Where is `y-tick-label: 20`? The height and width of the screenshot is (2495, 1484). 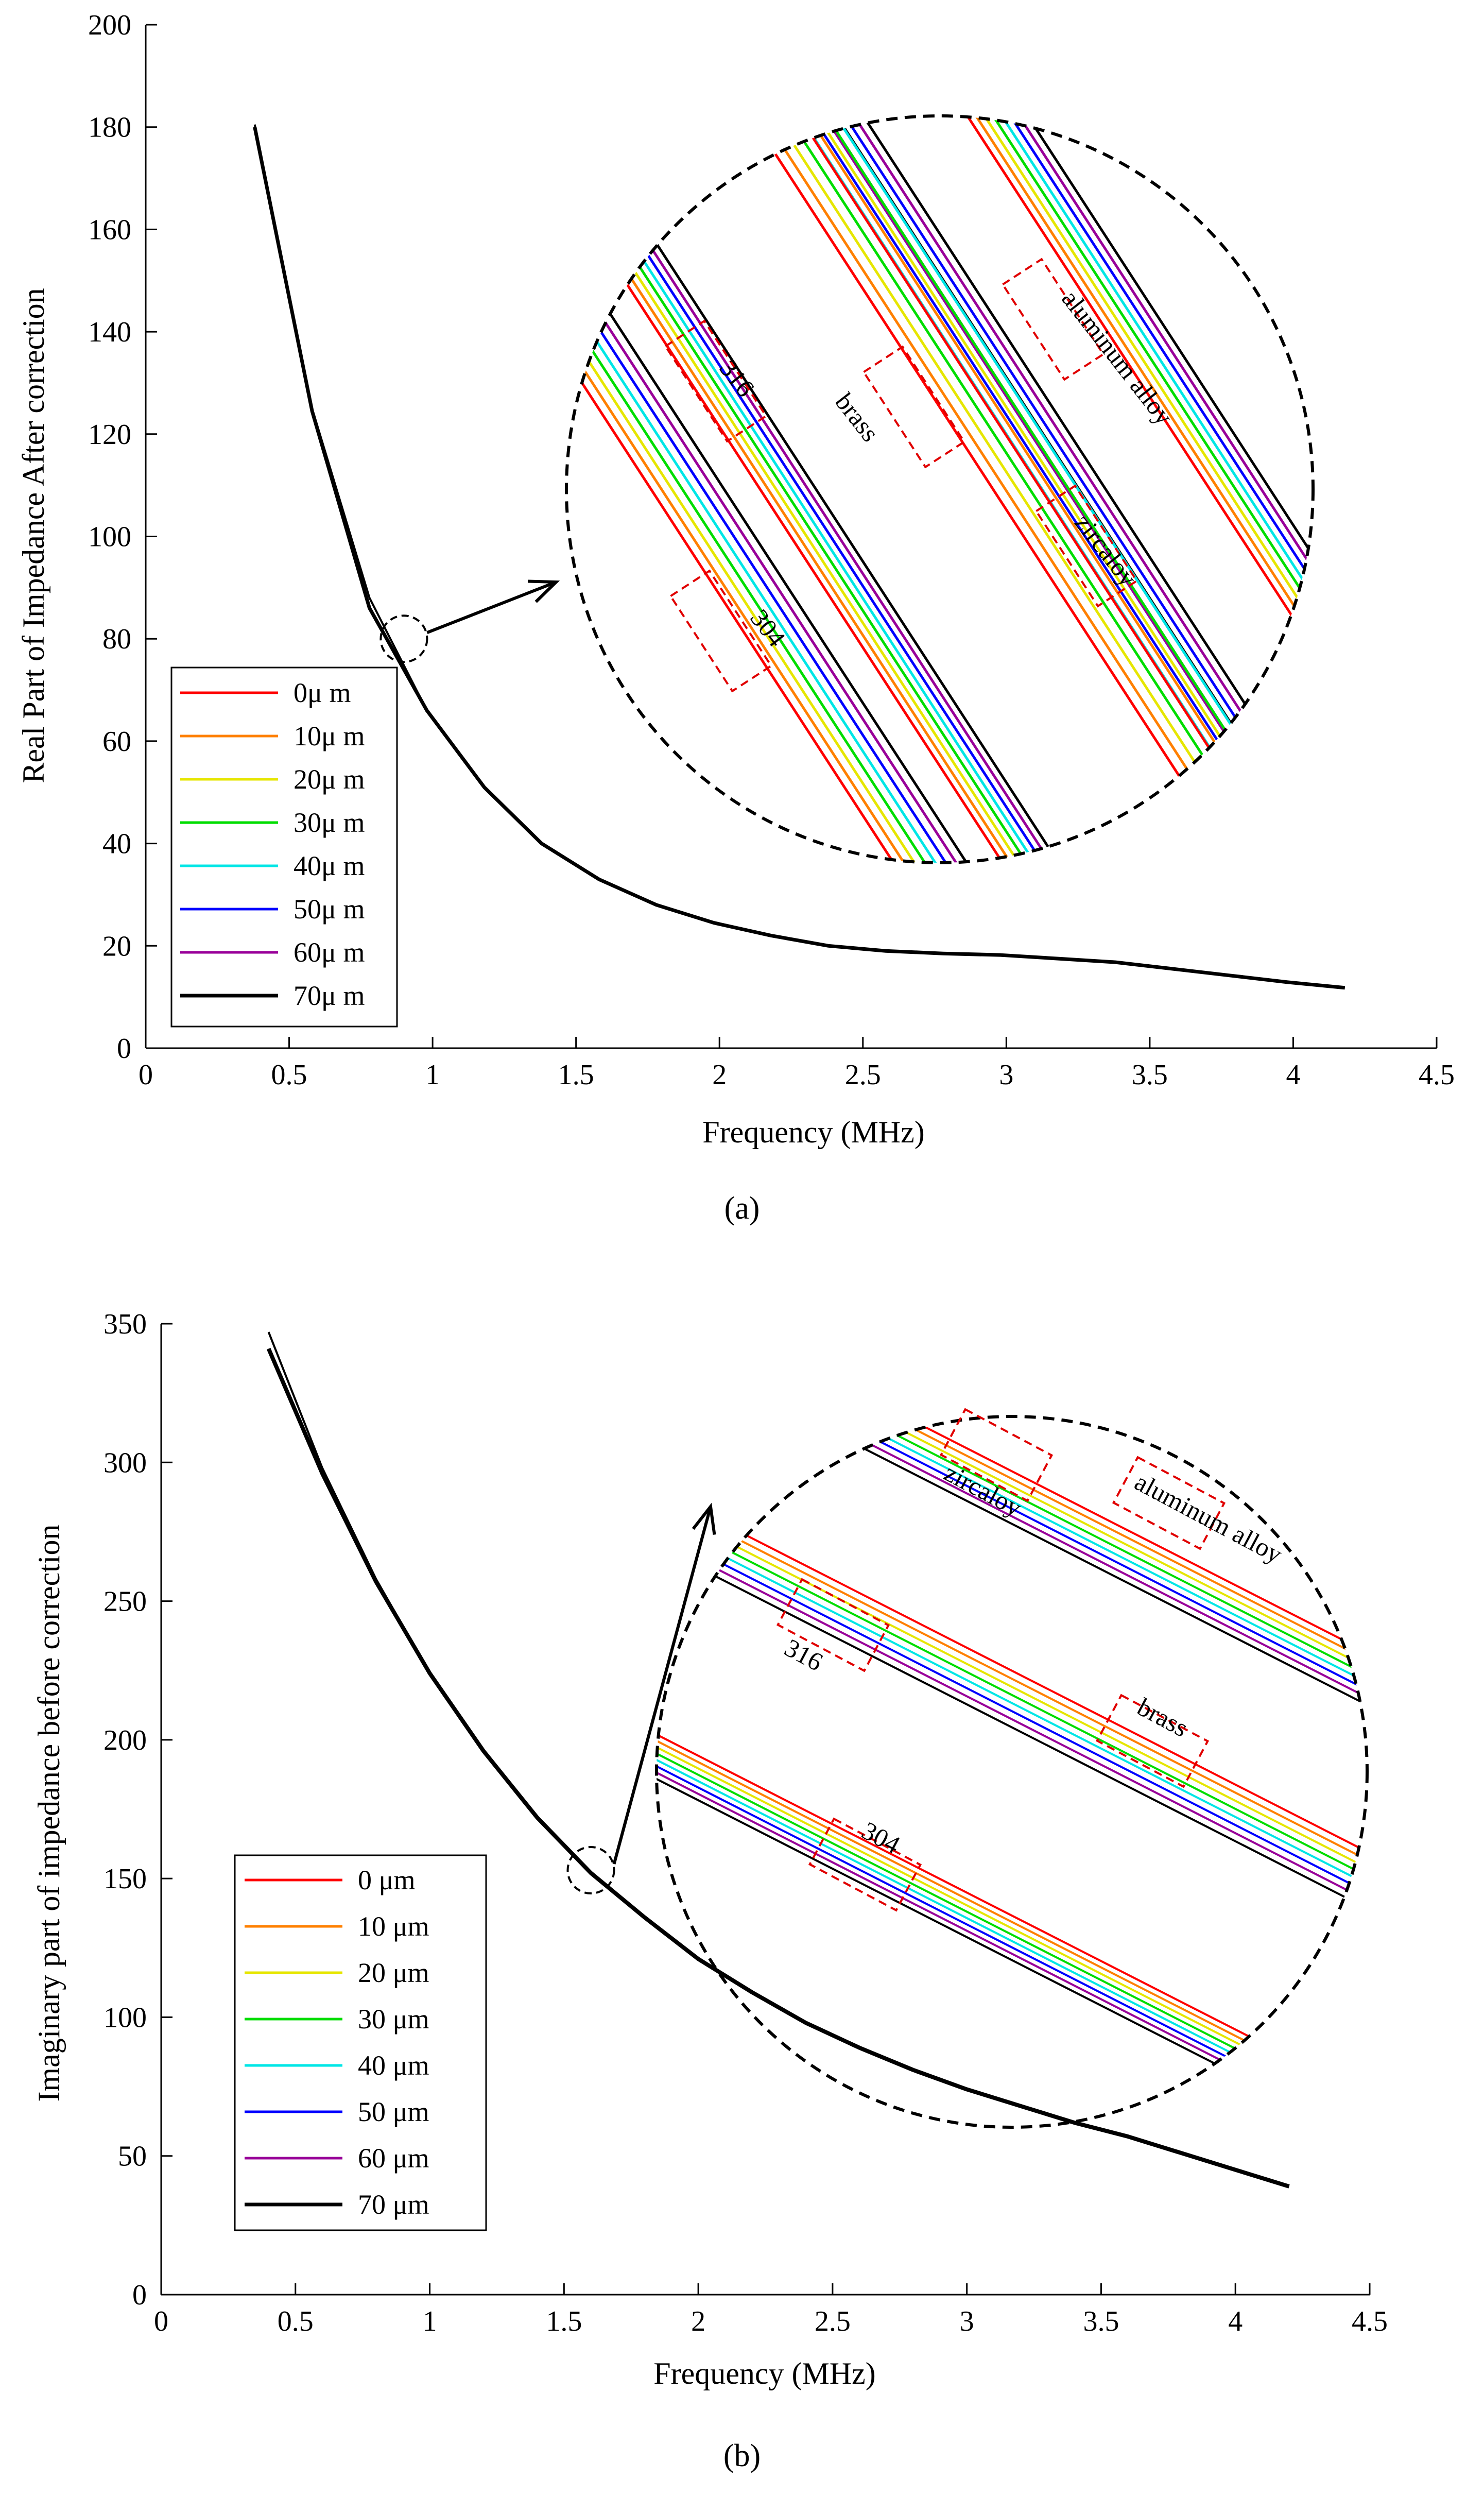 y-tick-label: 20 is located at coordinates (116, 946).